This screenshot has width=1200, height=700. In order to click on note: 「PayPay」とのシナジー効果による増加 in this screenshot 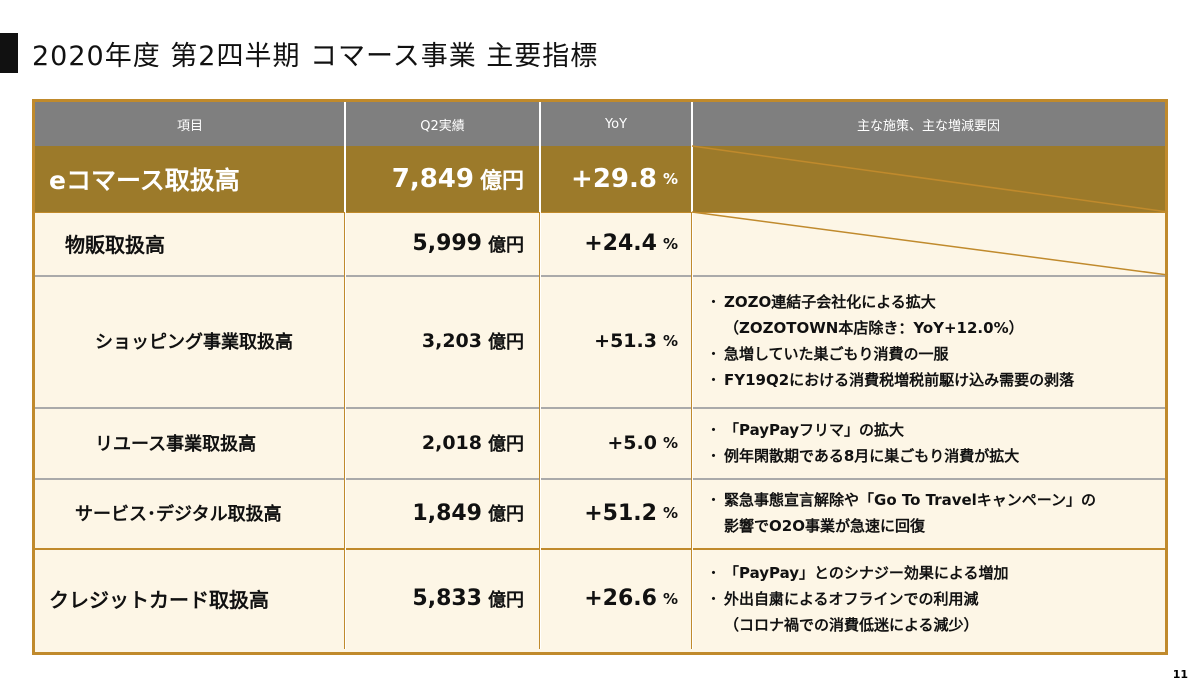, I will do `click(866, 573)`.